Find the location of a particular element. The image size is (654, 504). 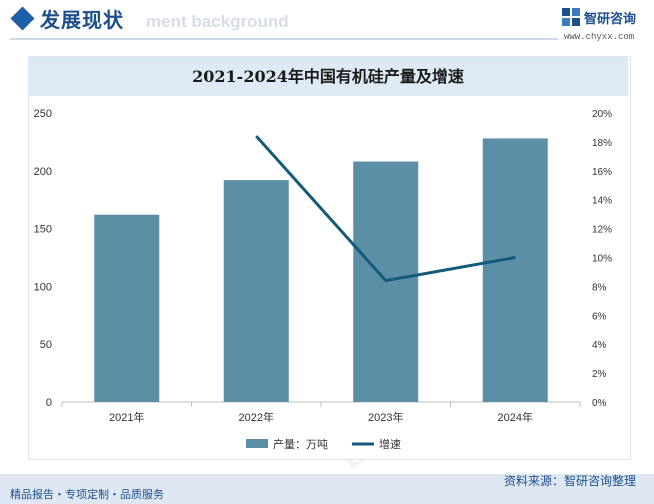

page-header: ment background 发展现状 智研咨询 www.chyxx.com is located at coordinates (327, 23).